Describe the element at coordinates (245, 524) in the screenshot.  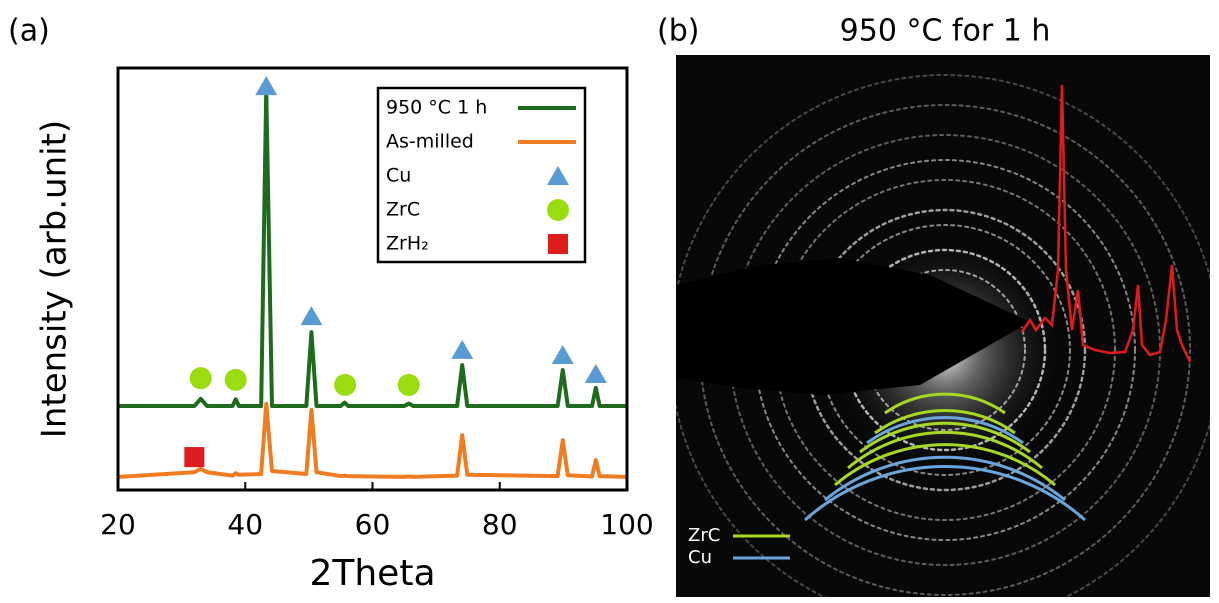
I see `x-tick-label: 40` at that location.